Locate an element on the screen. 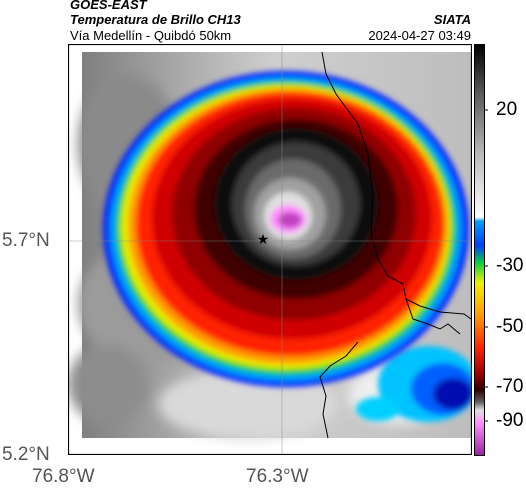 Image resolution: width=526 pixels, height=491 pixels. colorbar-tick-neg70: -70 is located at coordinates (510, 386).